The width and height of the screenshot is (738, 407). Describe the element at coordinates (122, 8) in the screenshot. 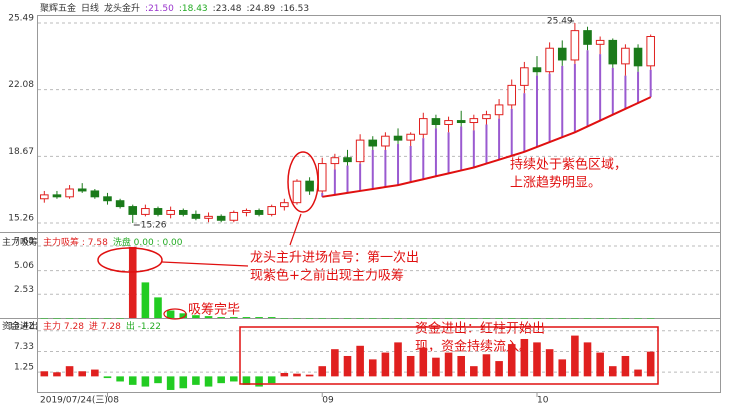

I see `header-part: 龙头金升` at that location.